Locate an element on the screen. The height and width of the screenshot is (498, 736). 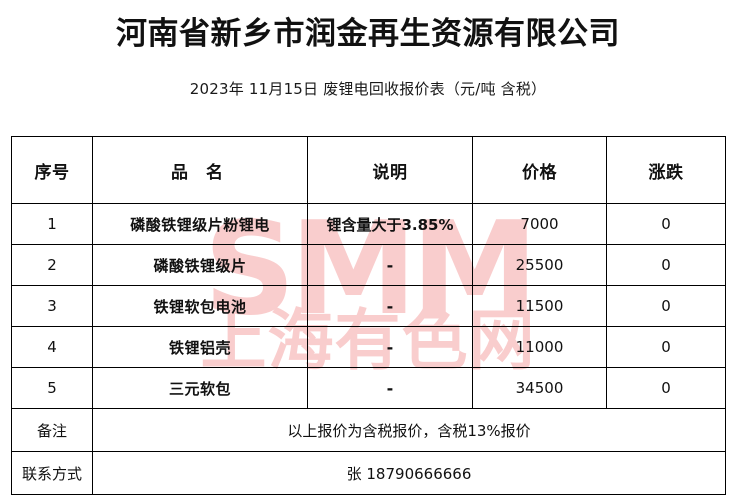
cell-description: 锂含量大于3.85% is located at coordinates (390, 224).